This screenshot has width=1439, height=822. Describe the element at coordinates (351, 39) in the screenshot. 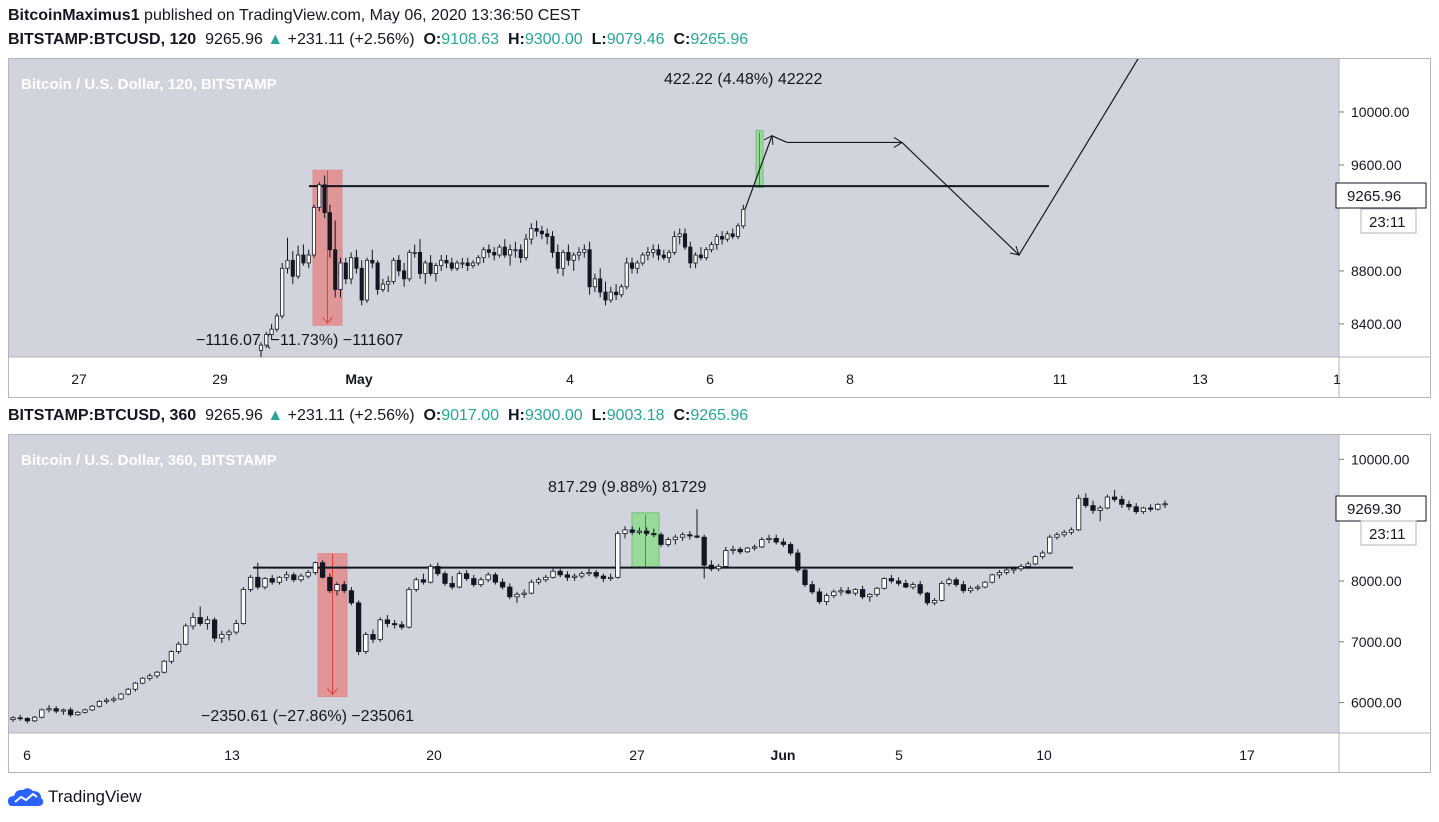

I see `top-change: +231.11 (+2.56%)` at that location.